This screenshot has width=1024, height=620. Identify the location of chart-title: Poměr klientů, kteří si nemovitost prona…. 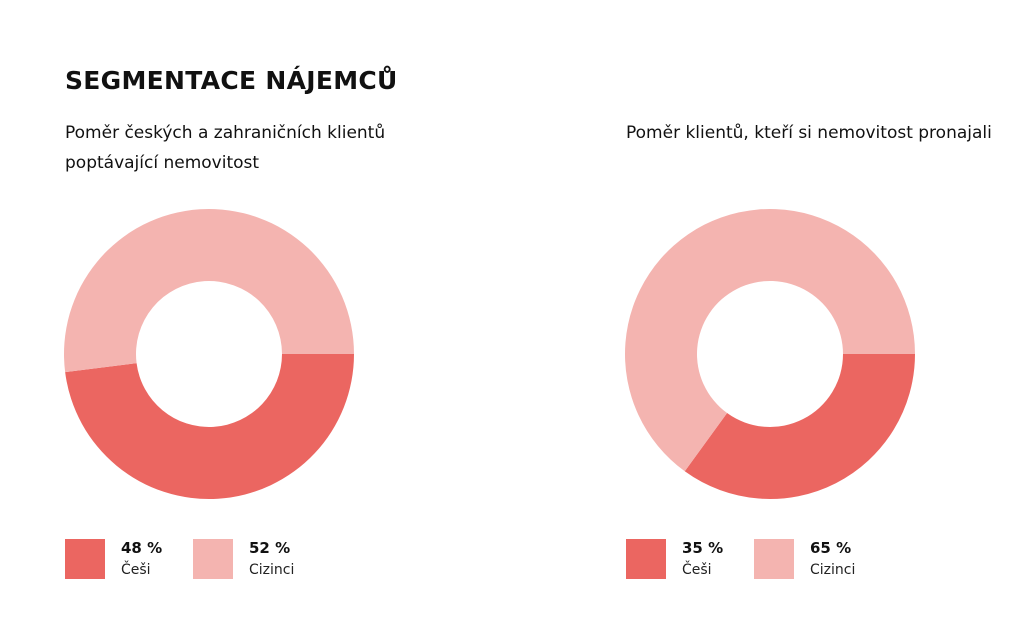
(809, 133).